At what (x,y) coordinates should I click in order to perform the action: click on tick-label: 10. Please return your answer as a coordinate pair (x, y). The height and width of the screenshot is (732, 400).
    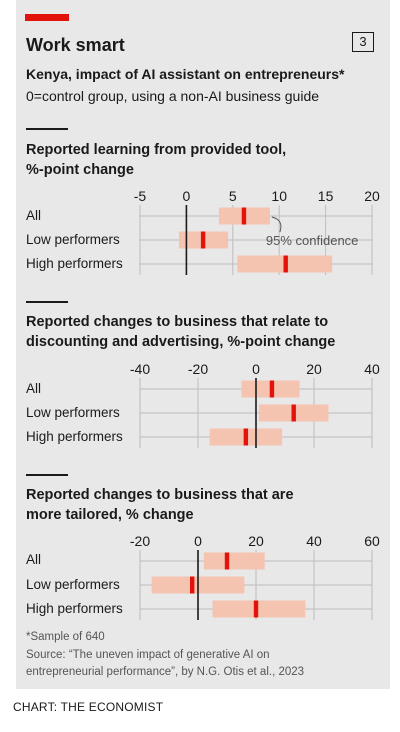
    Looking at the image, I should click on (279, 196).